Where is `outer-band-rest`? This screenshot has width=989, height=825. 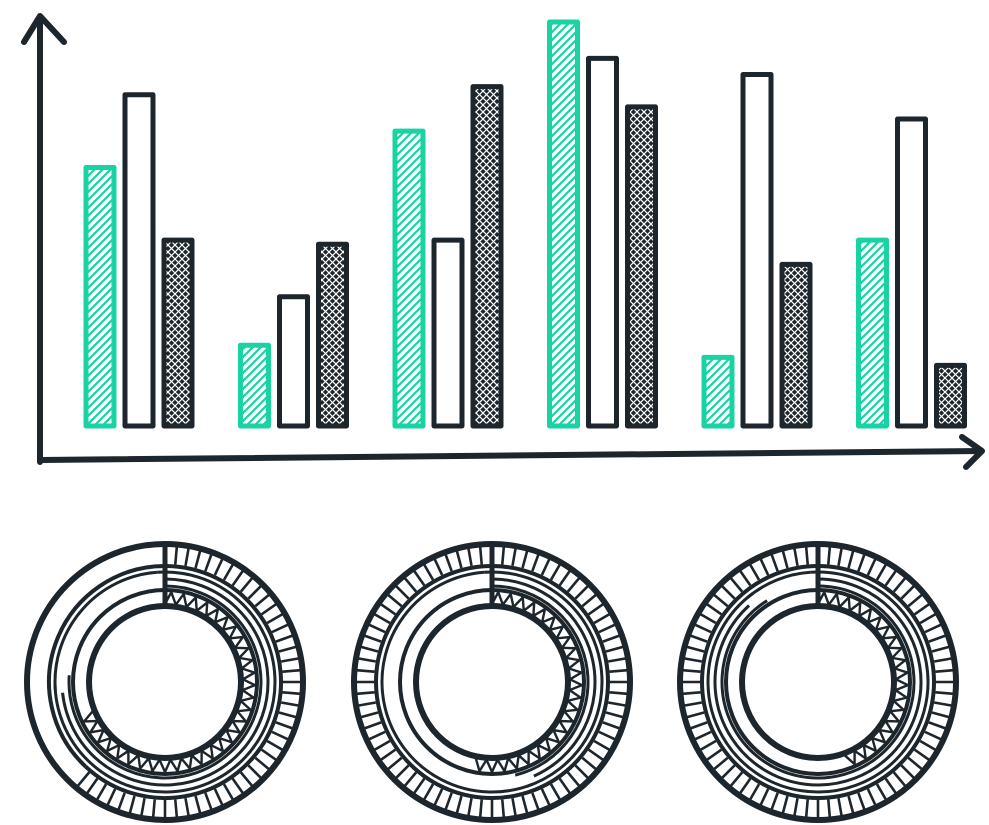 outer-band-rest is located at coordinates (106, 666).